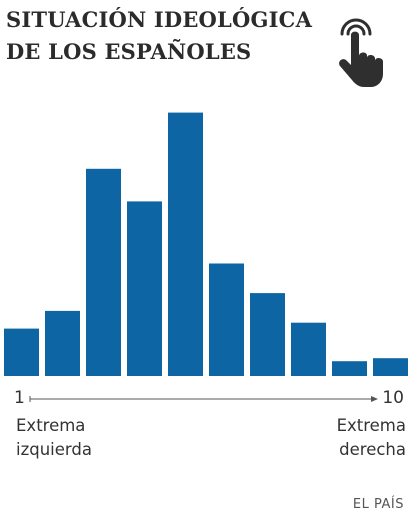 Image resolution: width=414 pixels, height=524 pixels. Describe the element at coordinates (54, 438) in the screenshot. I see `left-extreme-label: Extrema izquierda` at that location.